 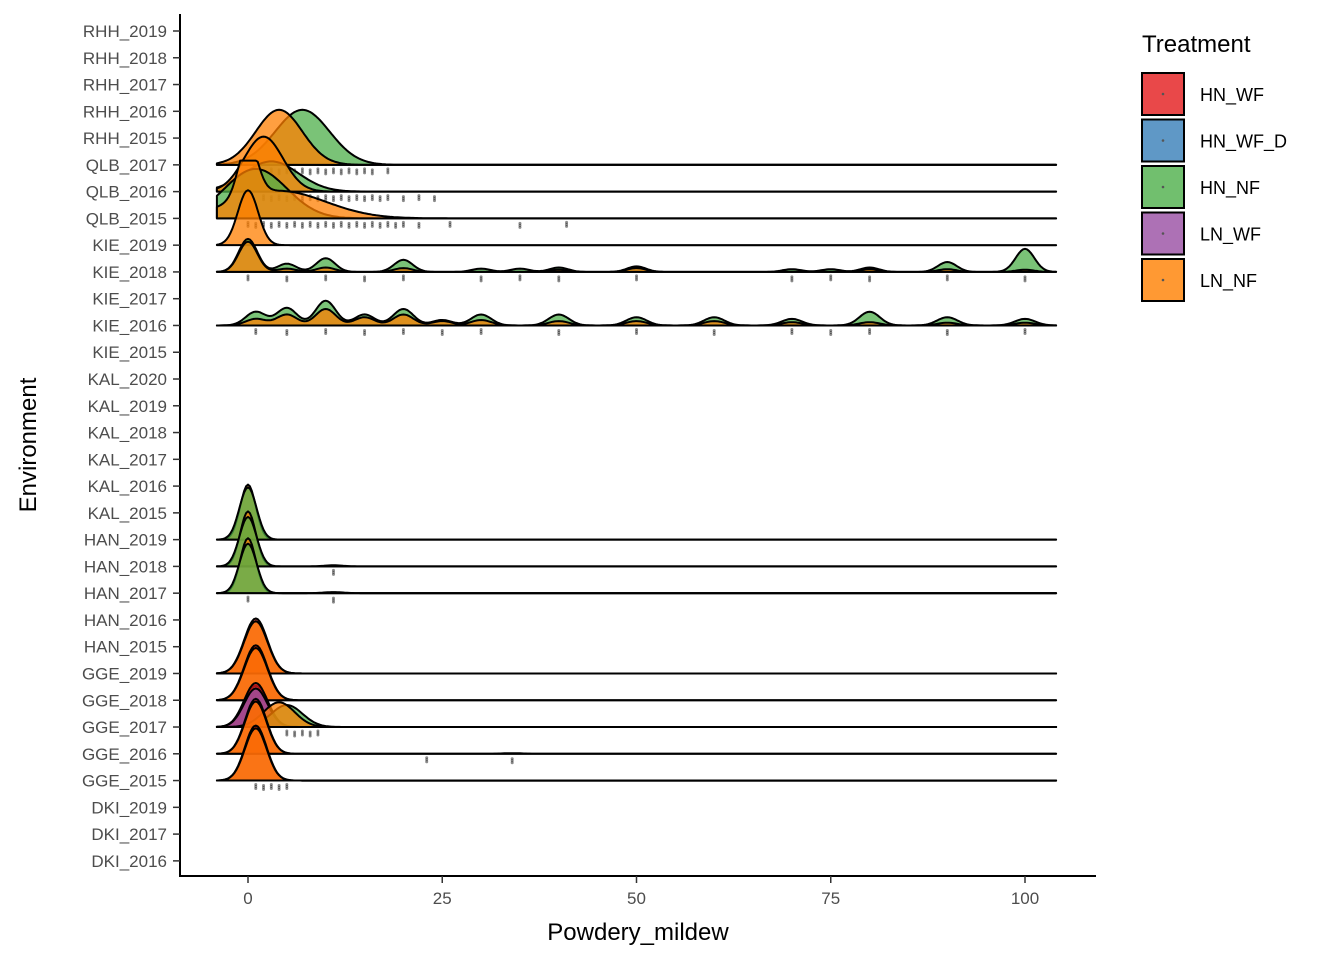 I want to click on y-tick-label: GGE_2016, so click(x=124, y=754).